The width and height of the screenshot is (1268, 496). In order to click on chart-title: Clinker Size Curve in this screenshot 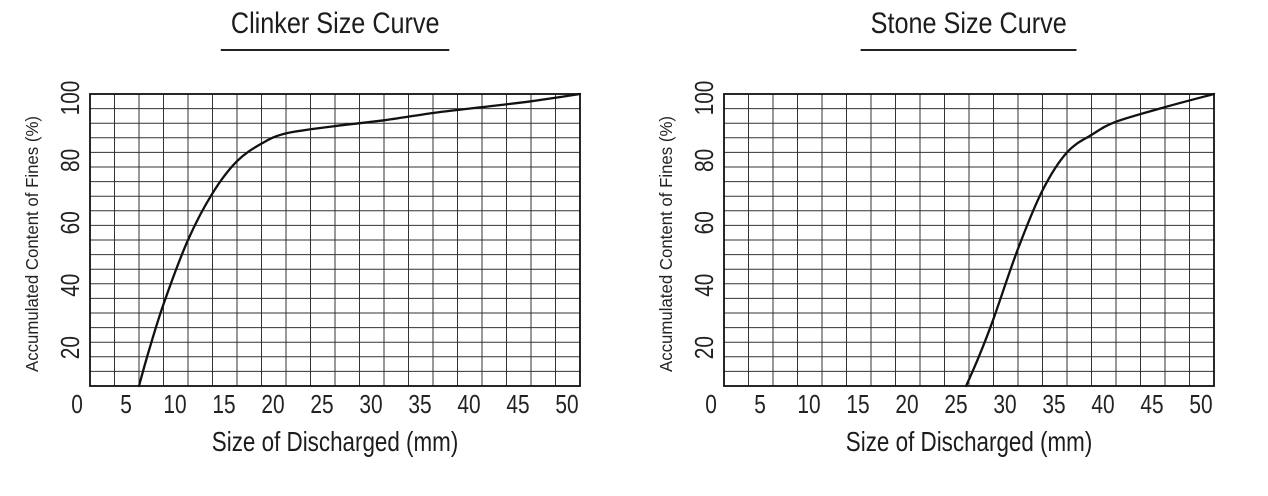, I will do `click(335, 29)`.